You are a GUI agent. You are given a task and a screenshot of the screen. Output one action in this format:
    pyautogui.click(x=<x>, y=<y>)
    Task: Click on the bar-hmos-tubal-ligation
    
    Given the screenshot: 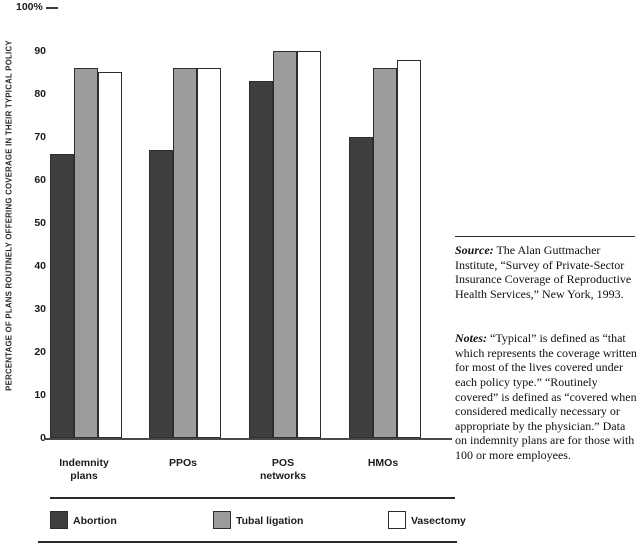 What is the action you would take?
    pyautogui.click(x=385, y=253)
    